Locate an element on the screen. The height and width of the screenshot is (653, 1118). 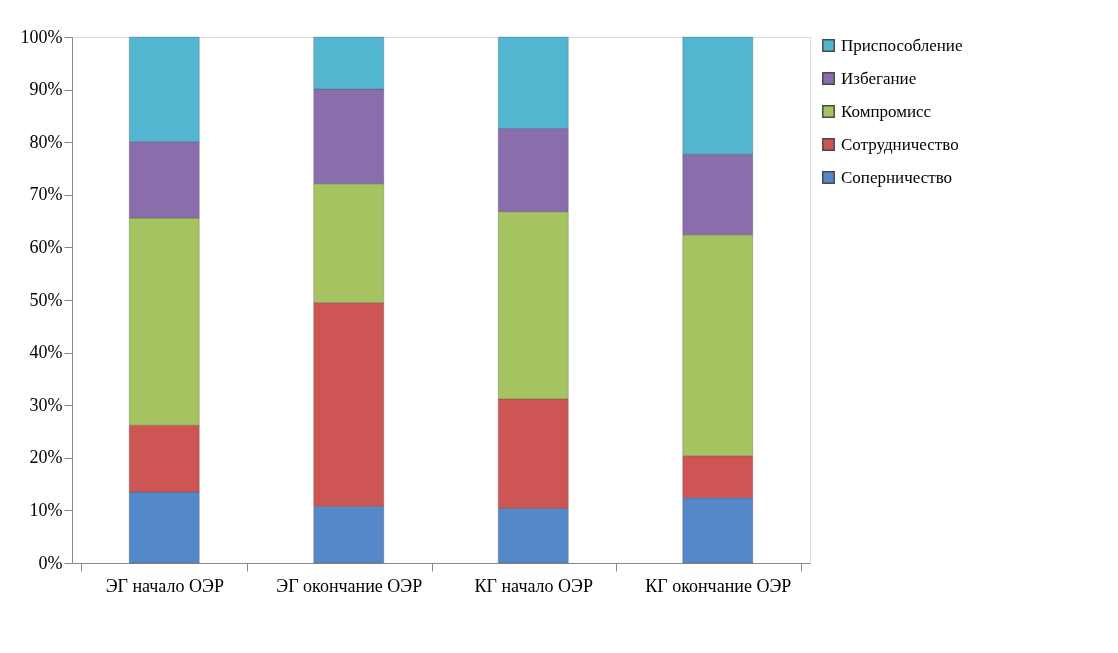
legend-label: Соперничество is located at coordinates (897, 177).